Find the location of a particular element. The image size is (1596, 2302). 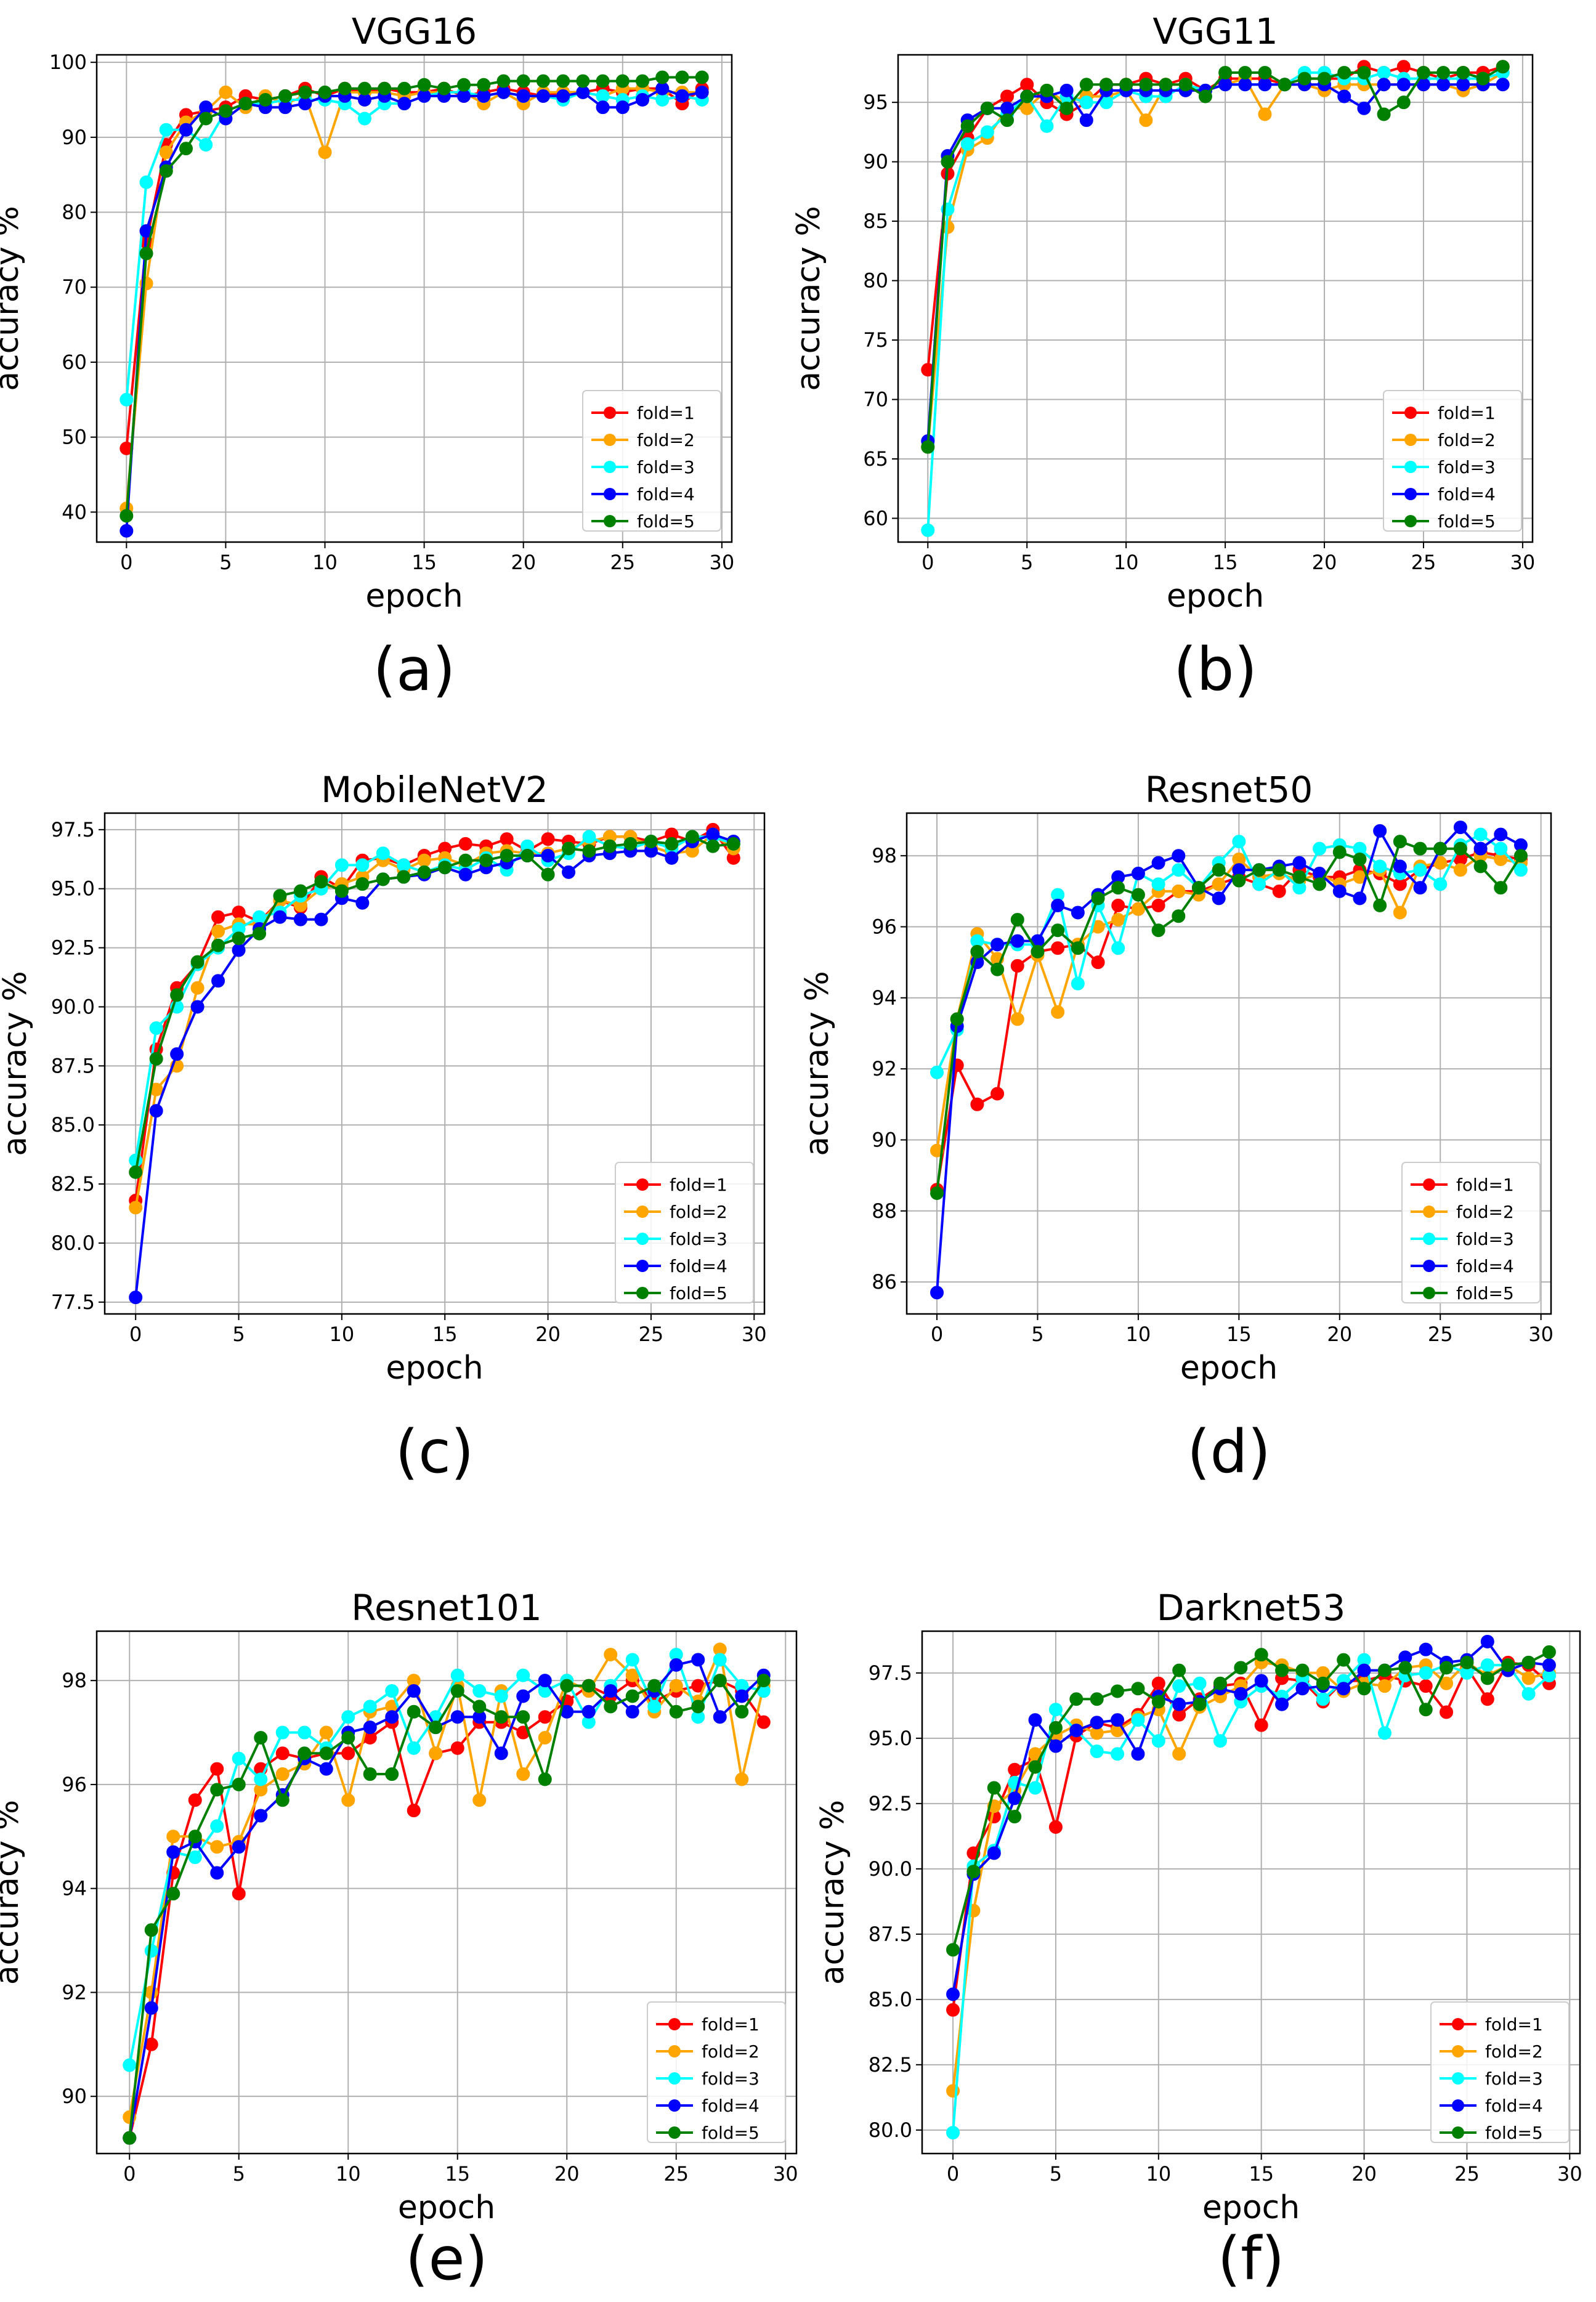

legend-label: fold=1 is located at coordinates (698, 1185).